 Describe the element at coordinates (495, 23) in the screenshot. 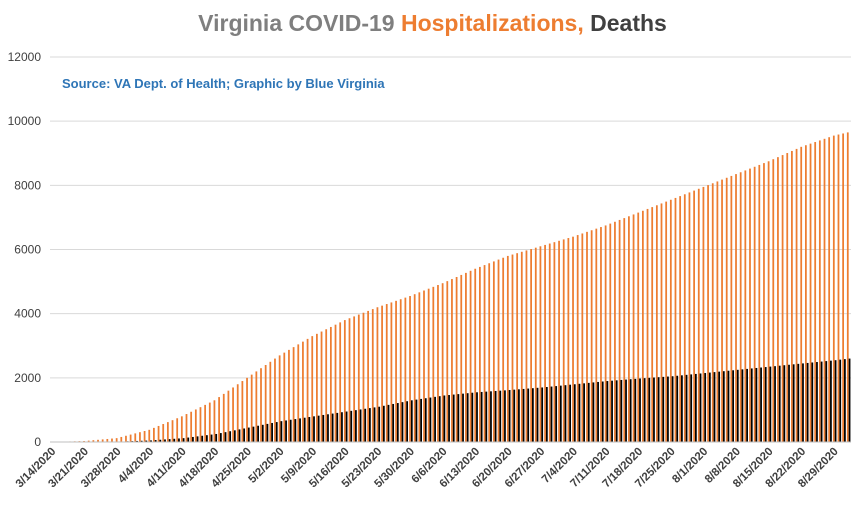

I see `chart-title-hospitalizations: Hospitalizations,` at that location.